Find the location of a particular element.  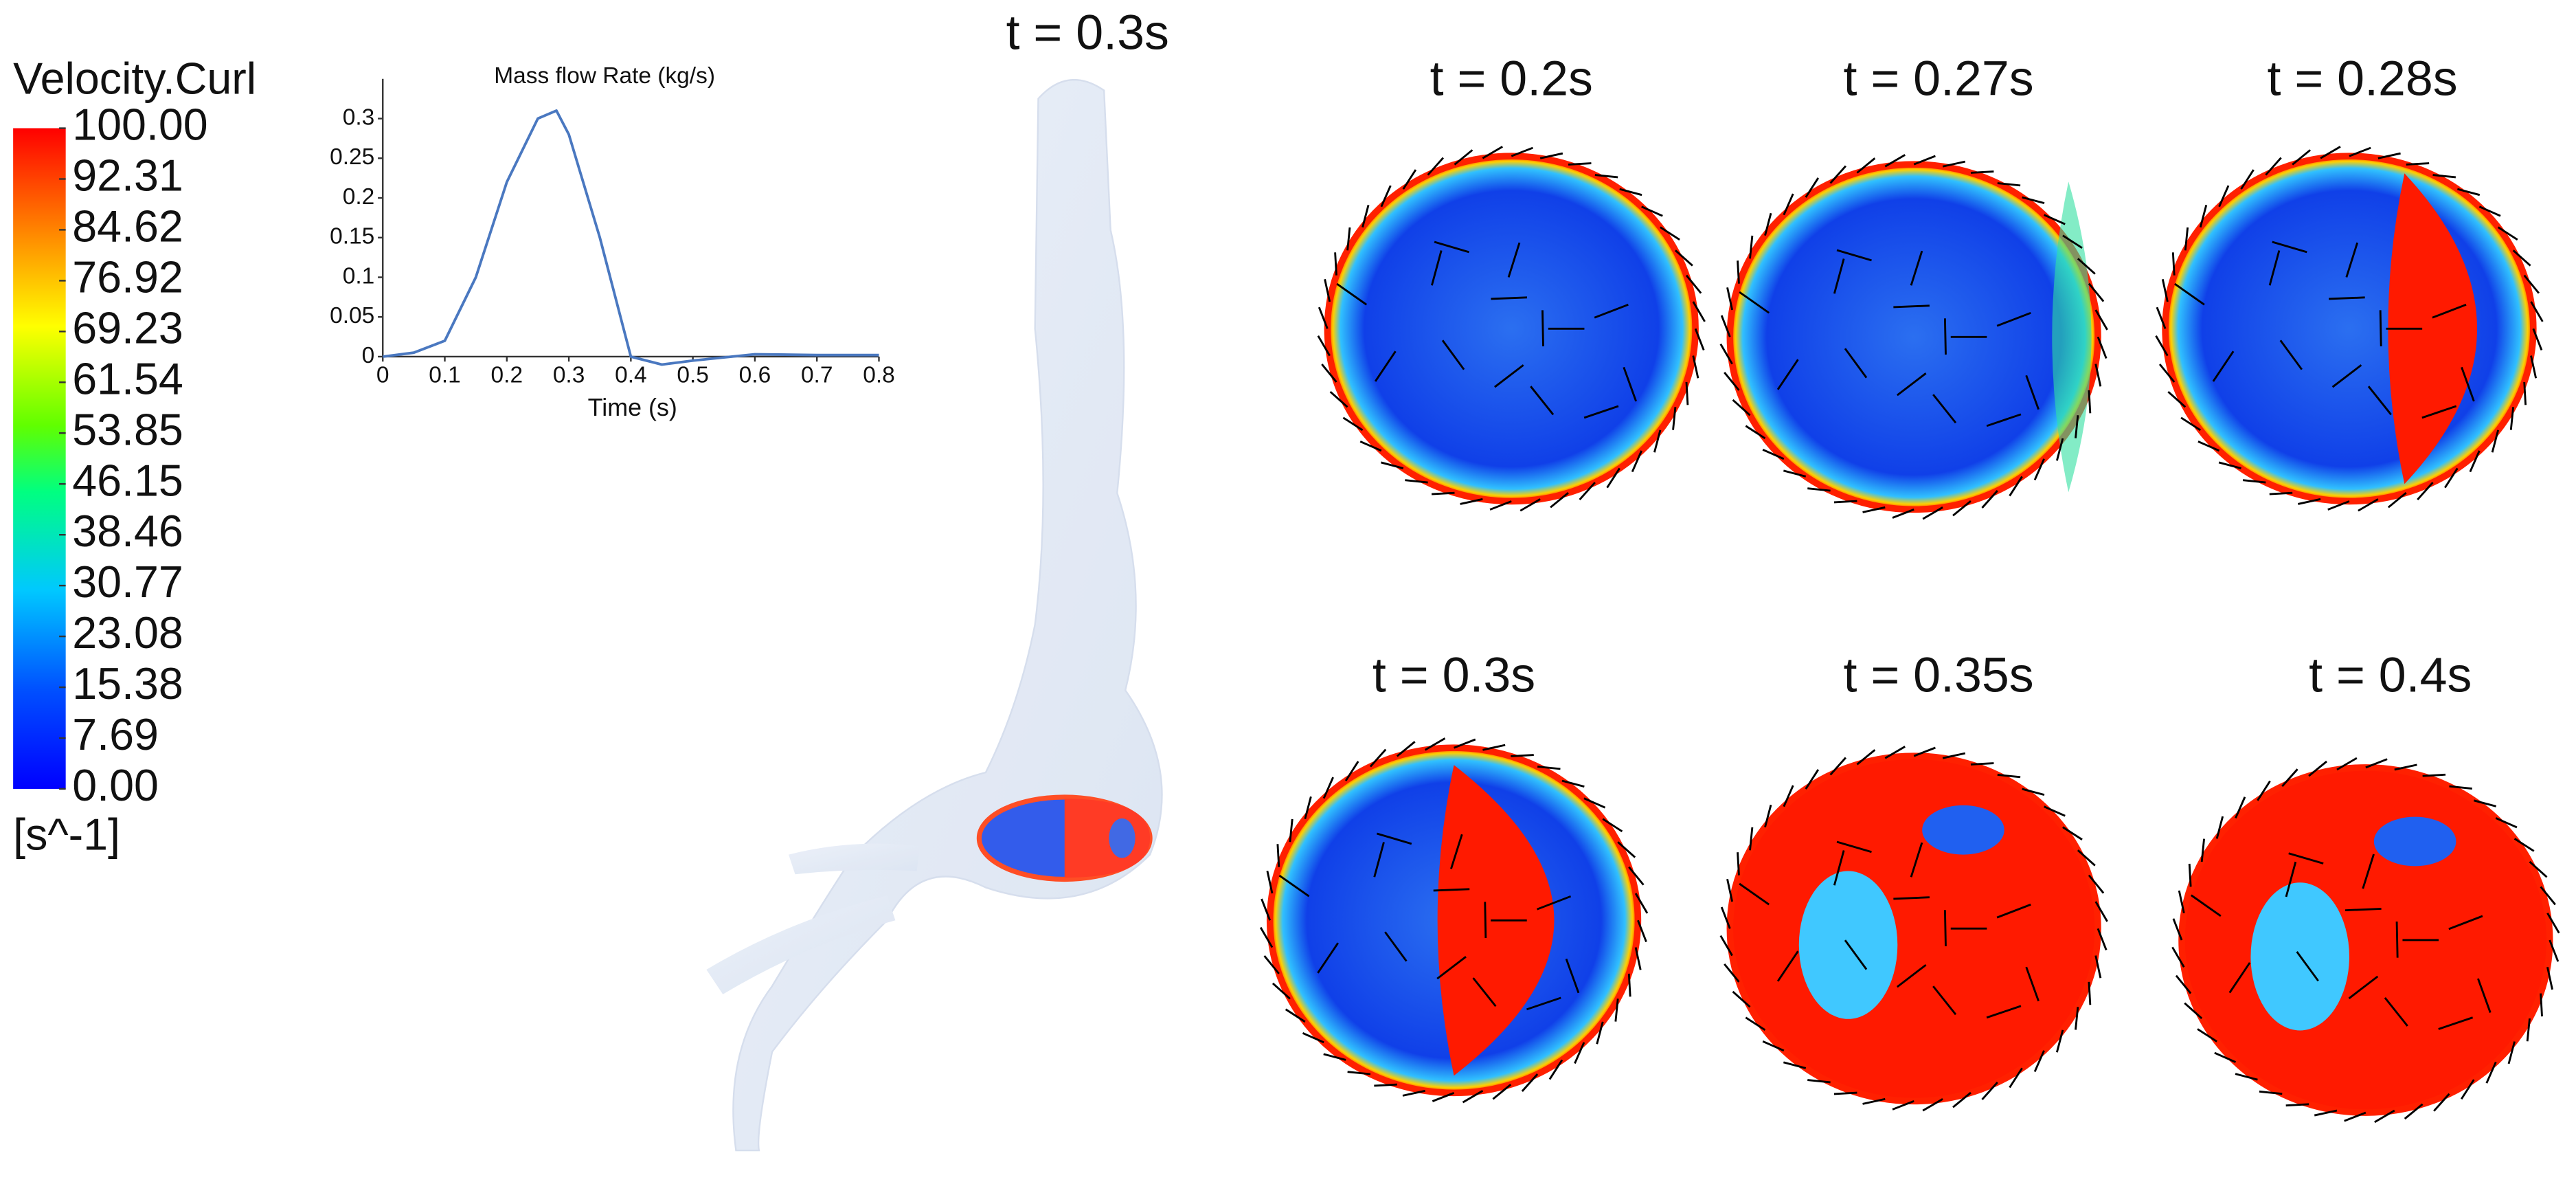

cross-section is located at coordinates (1913, 929).